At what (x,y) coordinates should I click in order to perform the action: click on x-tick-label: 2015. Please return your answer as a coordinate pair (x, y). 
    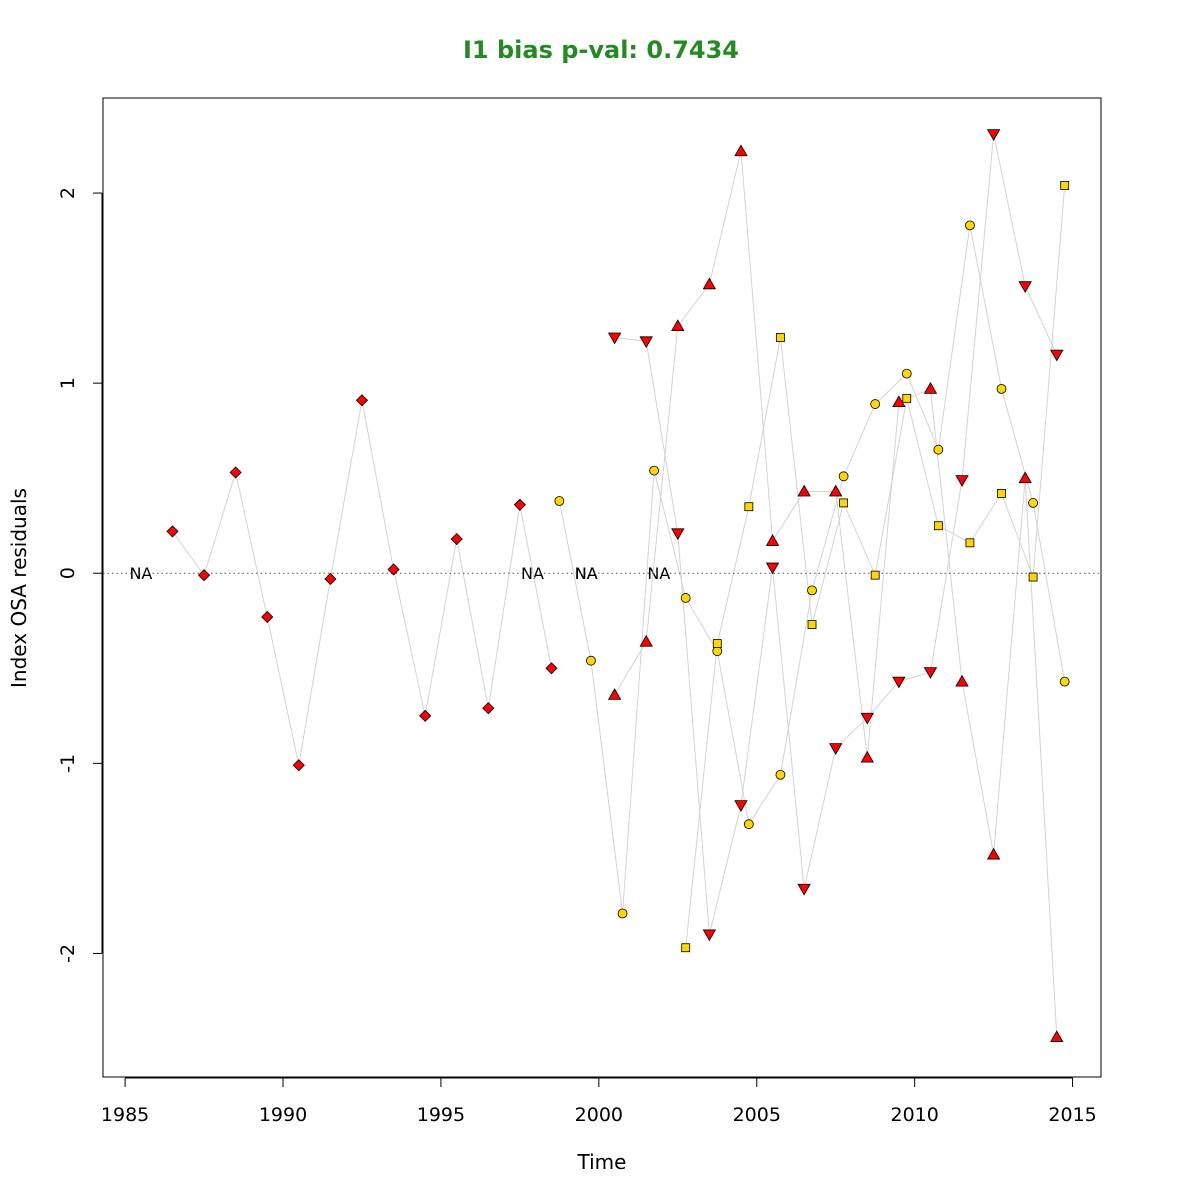
    Looking at the image, I should click on (1072, 1115).